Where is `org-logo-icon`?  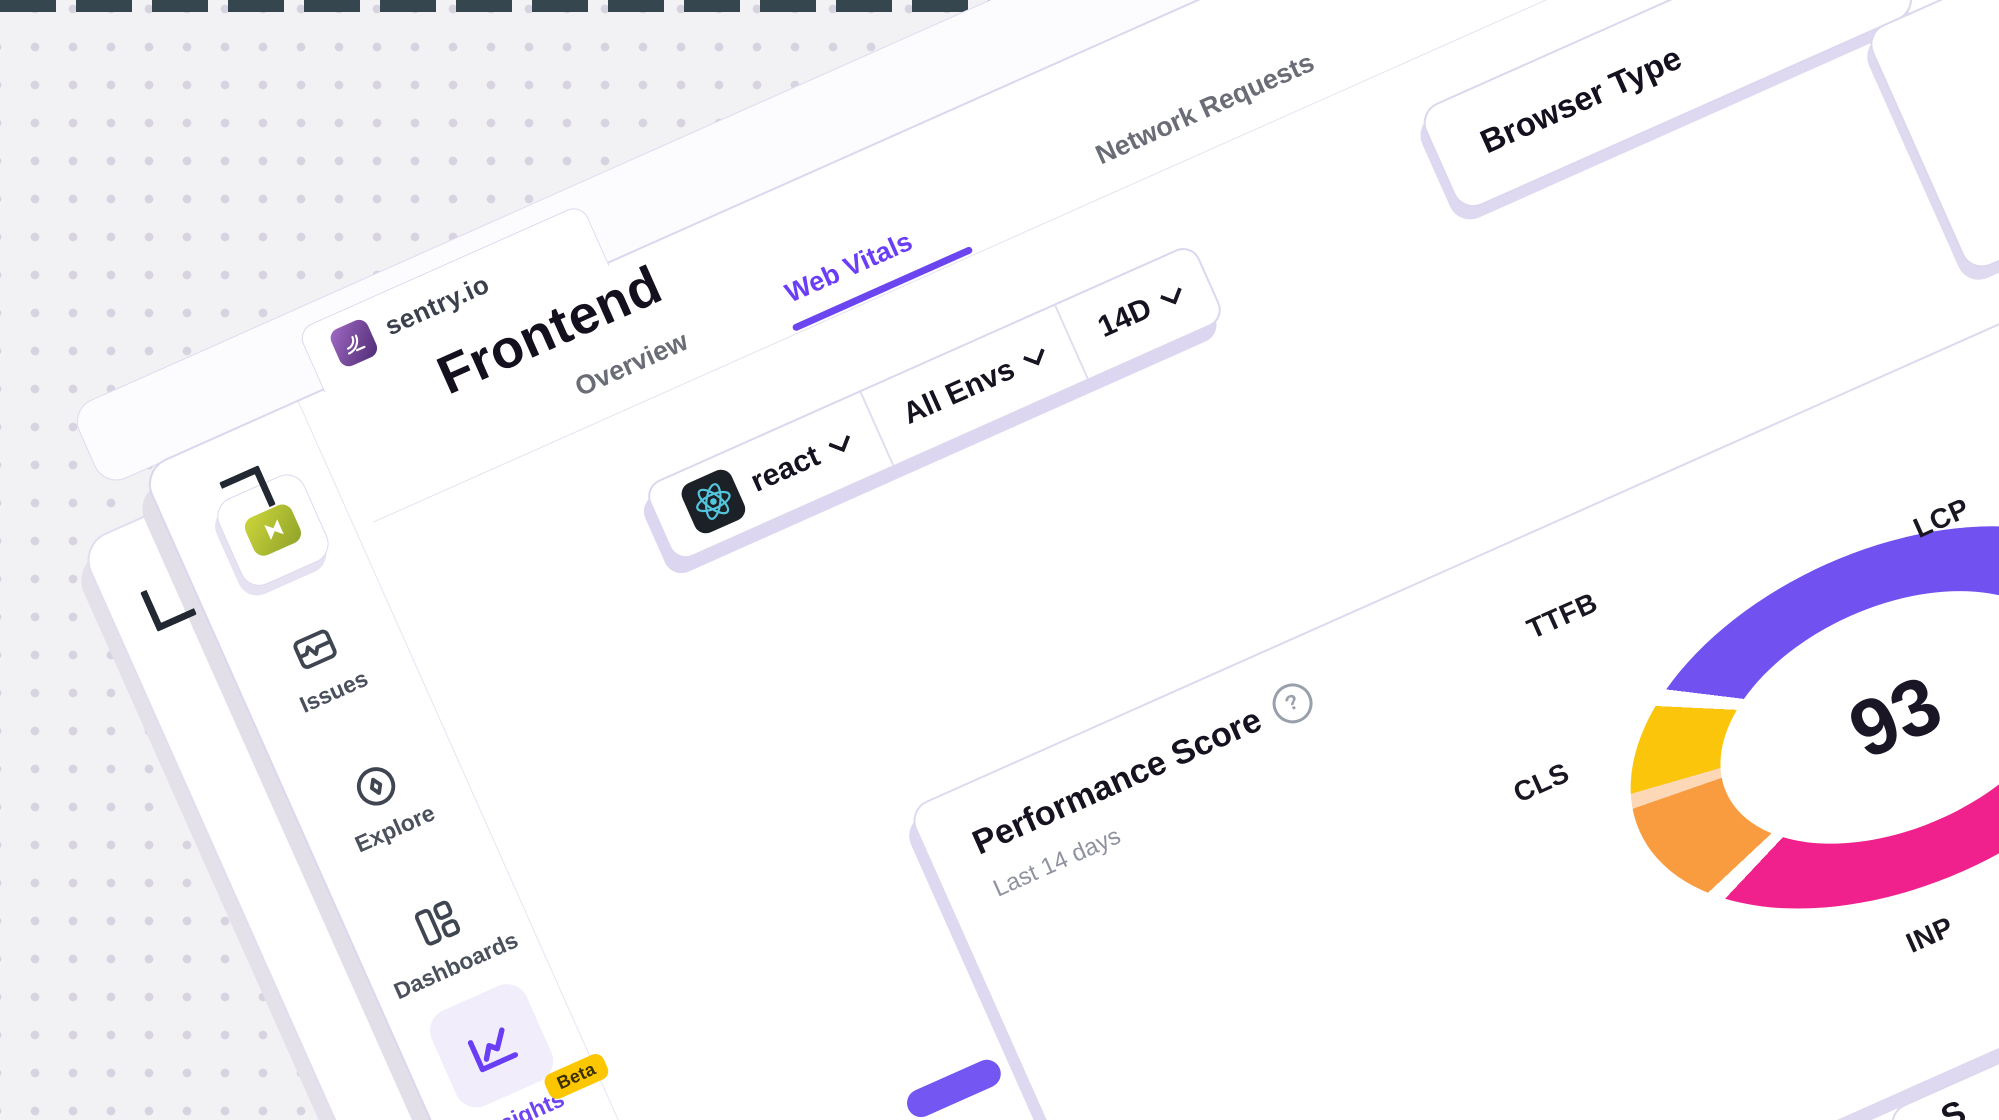 org-logo-icon is located at coordinates (273, 530).